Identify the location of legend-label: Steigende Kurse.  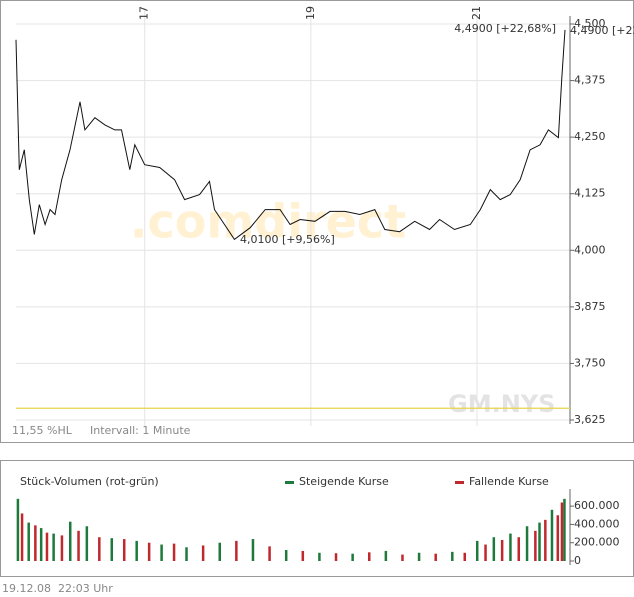
(344, 481).